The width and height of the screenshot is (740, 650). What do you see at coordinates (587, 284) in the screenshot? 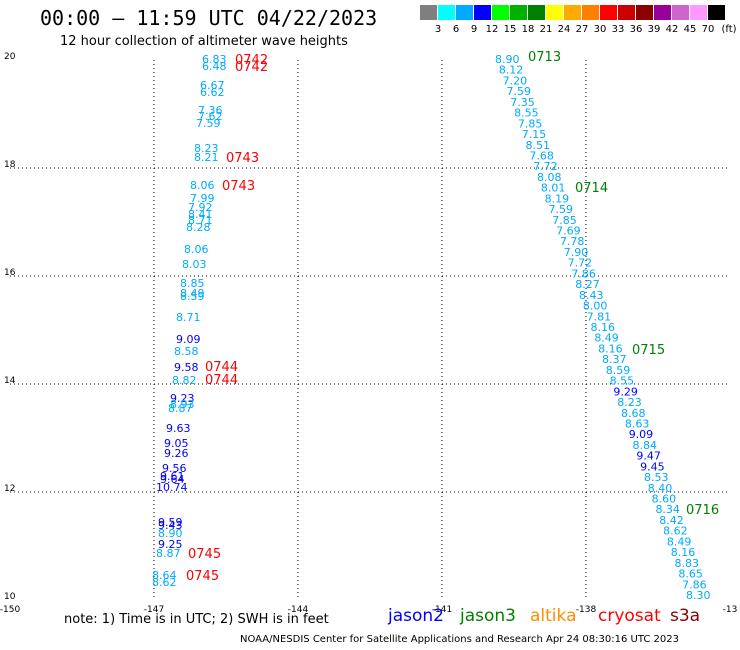
I see `track-point-label: 8.27` at bounding box center [587, 284].